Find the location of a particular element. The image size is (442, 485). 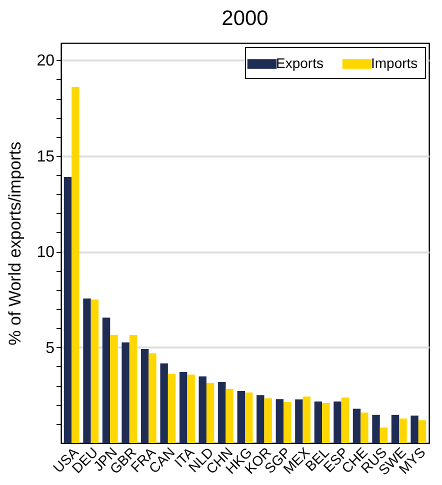

y-tick-label: 5 is located at coordinates (50, 348).